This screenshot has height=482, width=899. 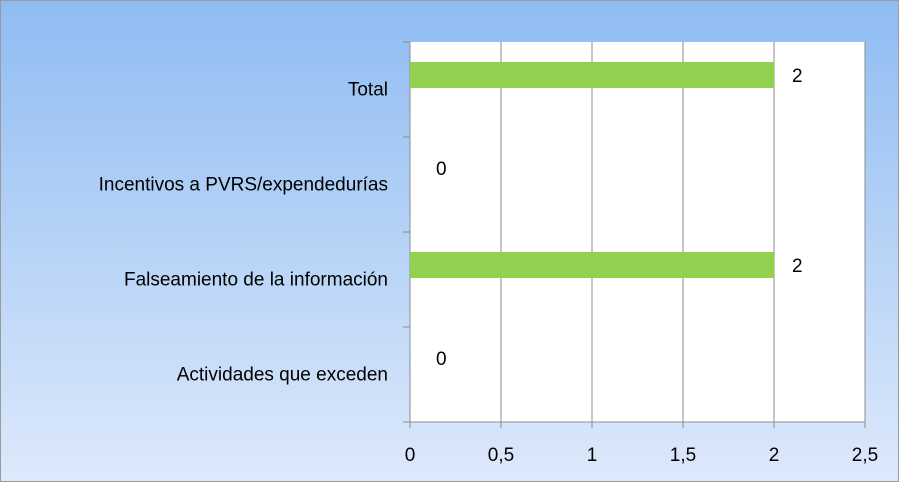 What do you see at coordinates (410, 455) in the screenshot?
I see `x-tick-label: 0` at bounding box center [410, 455].